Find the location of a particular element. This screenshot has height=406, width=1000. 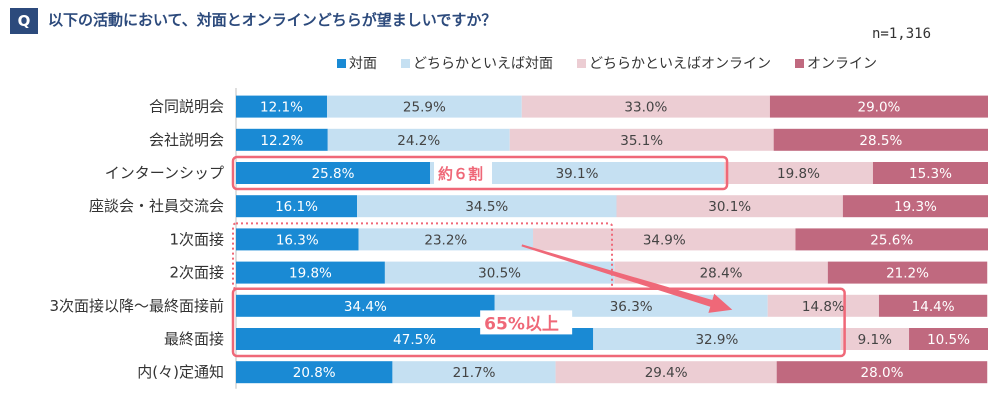

data-label: 15.3% is located at coordinates (930, 174).